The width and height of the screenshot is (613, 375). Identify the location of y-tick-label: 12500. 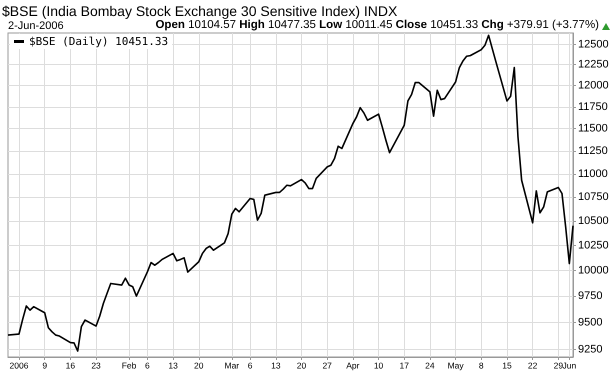
(593, 44).